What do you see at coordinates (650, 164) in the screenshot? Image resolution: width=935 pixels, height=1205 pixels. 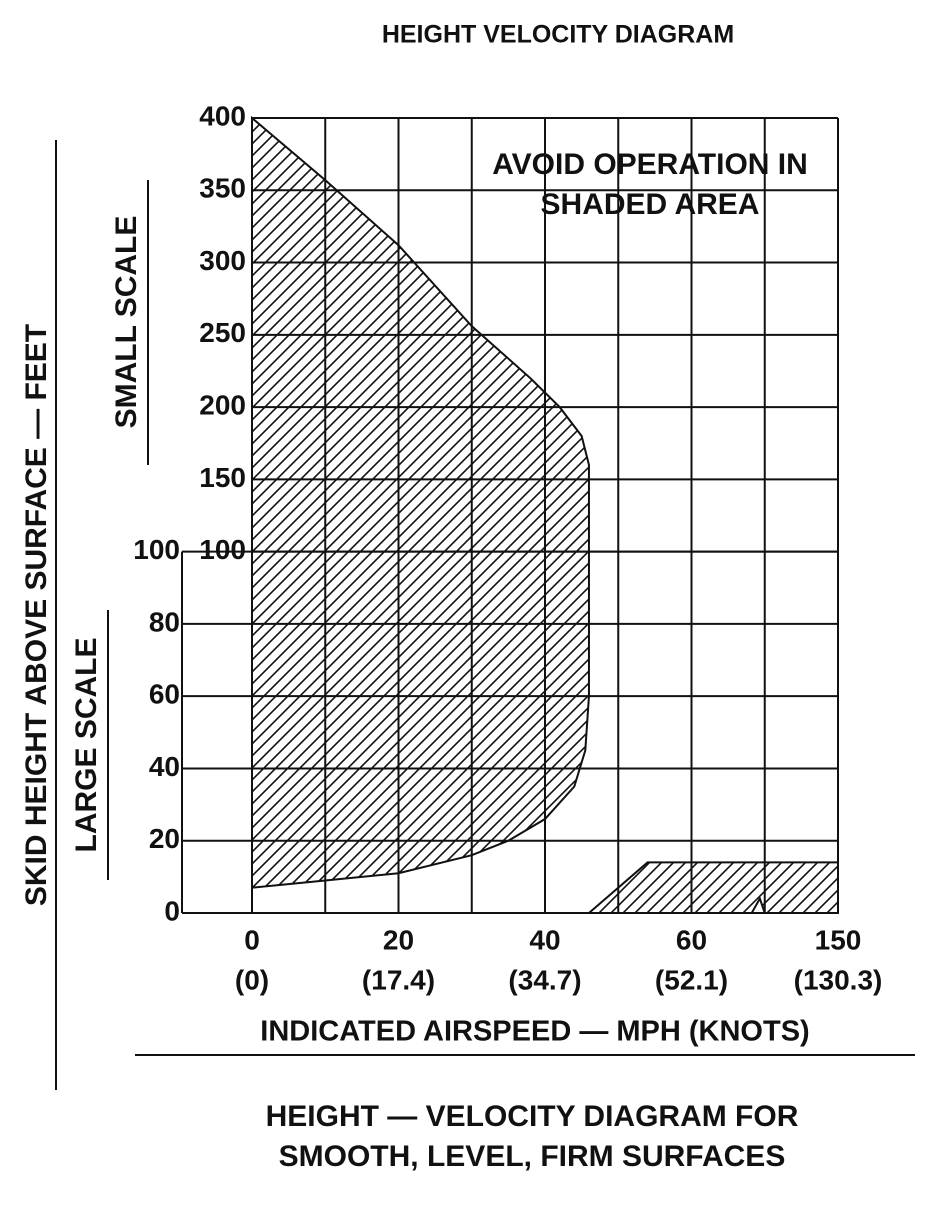 I see `annotation: AVOID OPERATION IN` at bounding box center [650, 164].